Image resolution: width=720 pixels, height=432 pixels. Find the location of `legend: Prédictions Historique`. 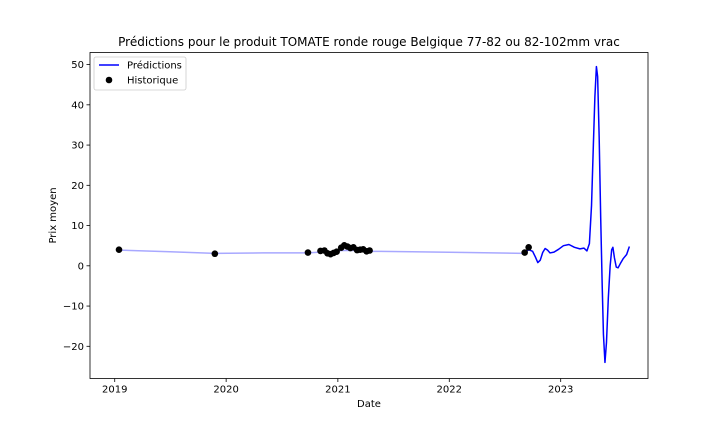

legend: Prédictions Historique is located at coordinates (140, 73).